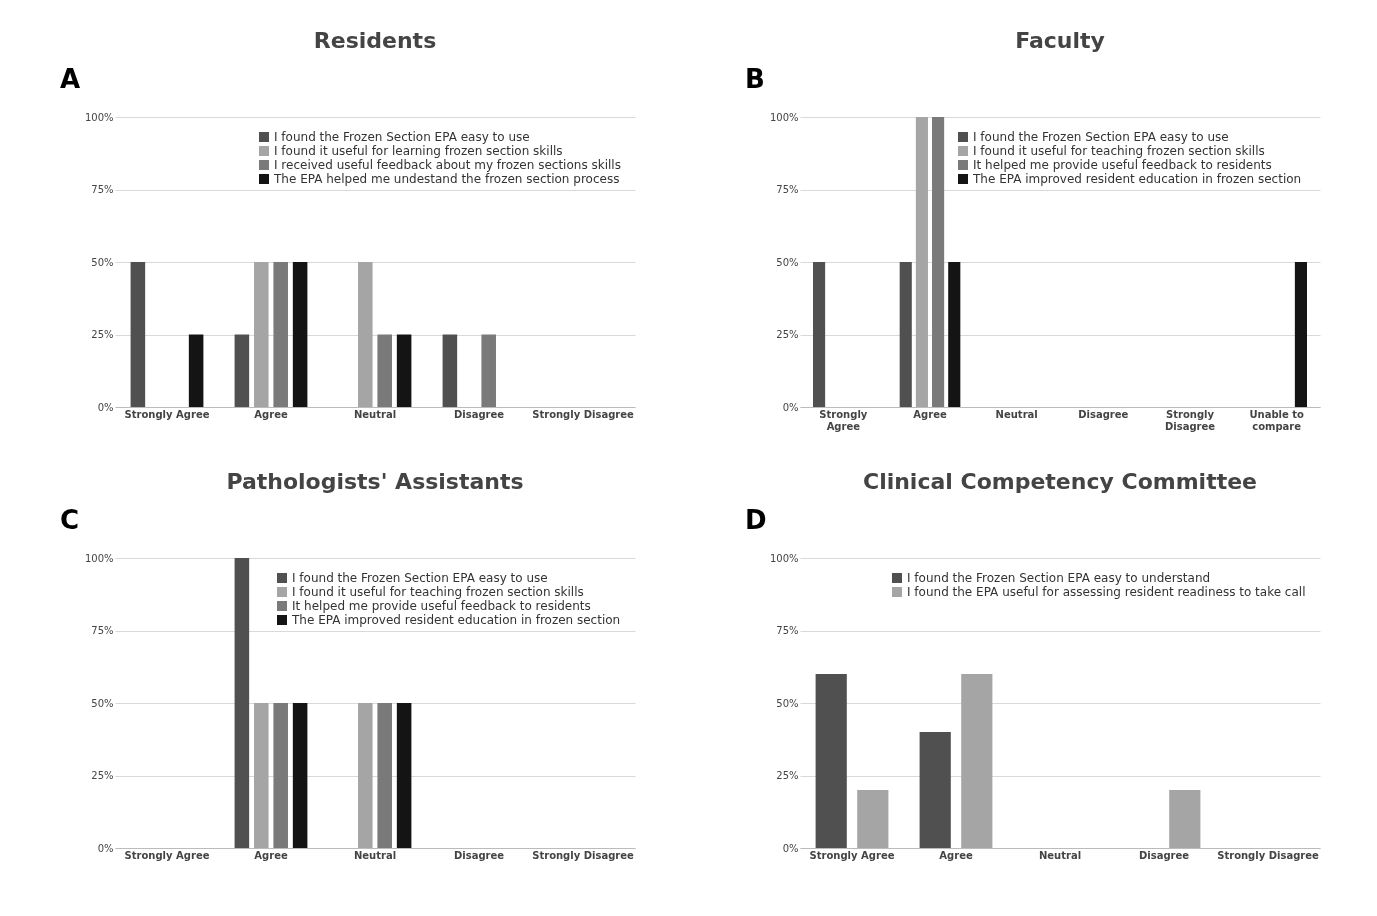 Image resolution: width=1377 pixels, height=916 pixels. Describe the element at coordinates (756, 520) in the screenshot. I see `text: D` at that location.